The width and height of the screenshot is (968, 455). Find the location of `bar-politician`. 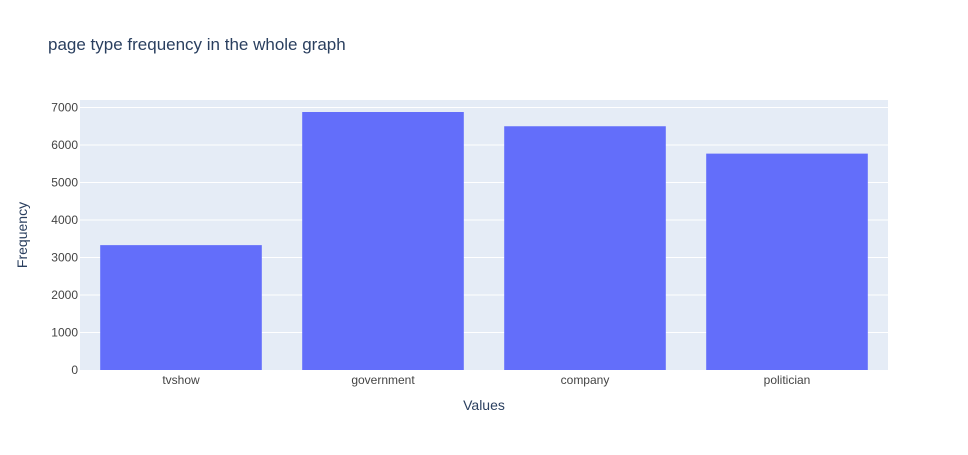

bar-politician is located at coordinates (787, 261).